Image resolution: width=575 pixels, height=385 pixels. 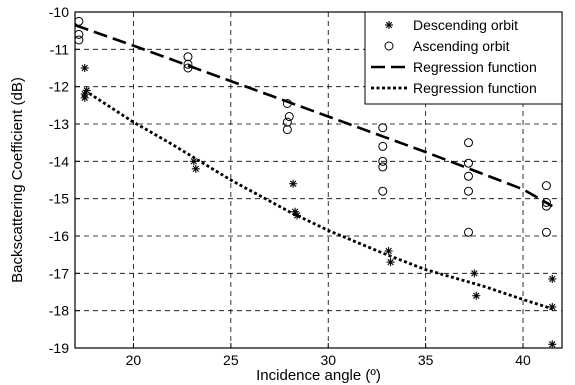 What do you see at coordinates (426, 360) in the screenshot?
I see `x-tick-label: 35` at bounding box center [426, 360].